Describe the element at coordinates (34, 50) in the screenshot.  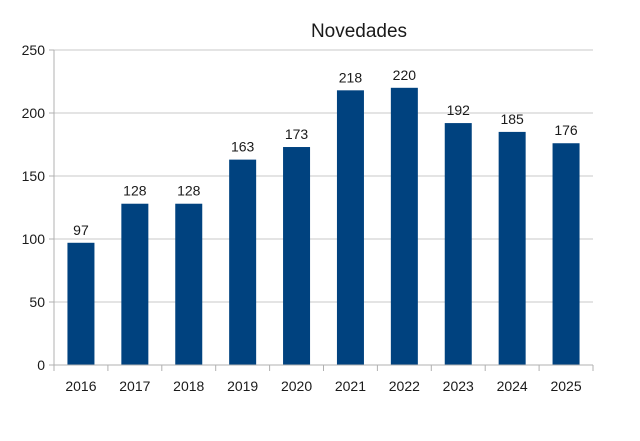
I see `y-tick-label: 250` at that location.